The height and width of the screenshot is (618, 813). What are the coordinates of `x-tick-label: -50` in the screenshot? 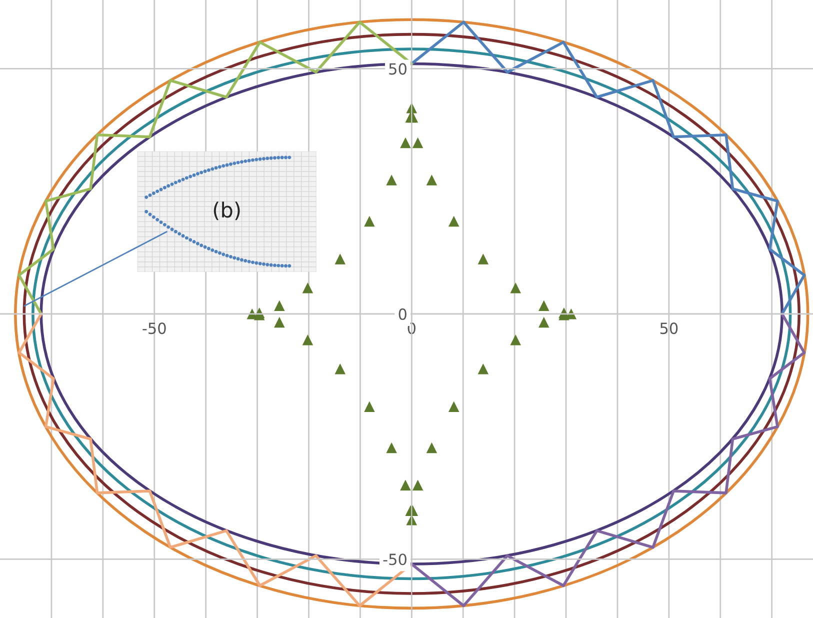 It's located at (154, 328).